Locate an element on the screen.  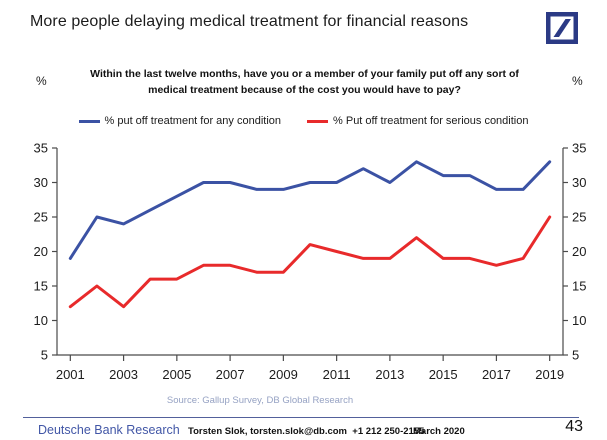
y-tick-label-right: 30 is located at coordinates (579, 182).